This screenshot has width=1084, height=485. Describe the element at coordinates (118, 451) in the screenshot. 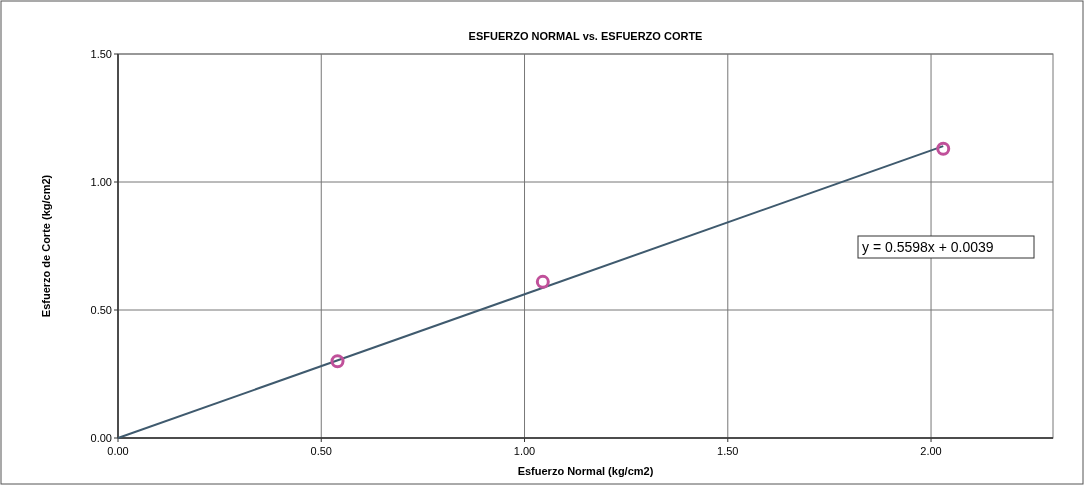

I see `x-tick-label: 0.00` at that location.